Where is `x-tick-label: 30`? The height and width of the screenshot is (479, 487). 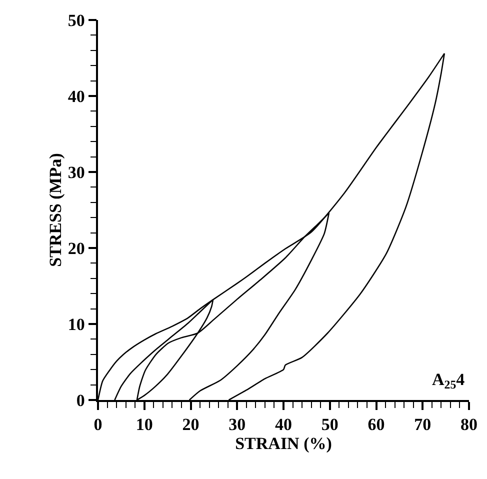 x-tick-label: 30 is located at coordinates (237, 424).